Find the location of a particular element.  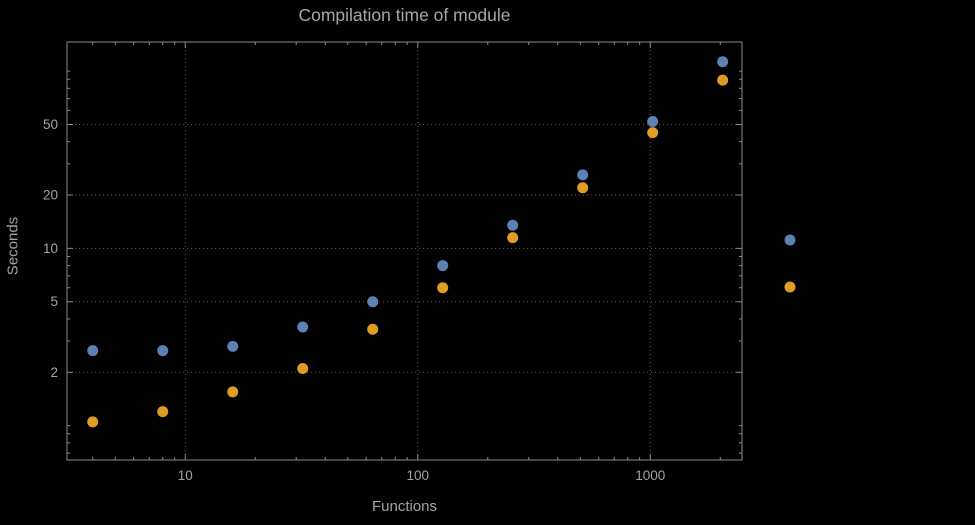

y-tick-label: 20 is located at coordinates (50, 195).